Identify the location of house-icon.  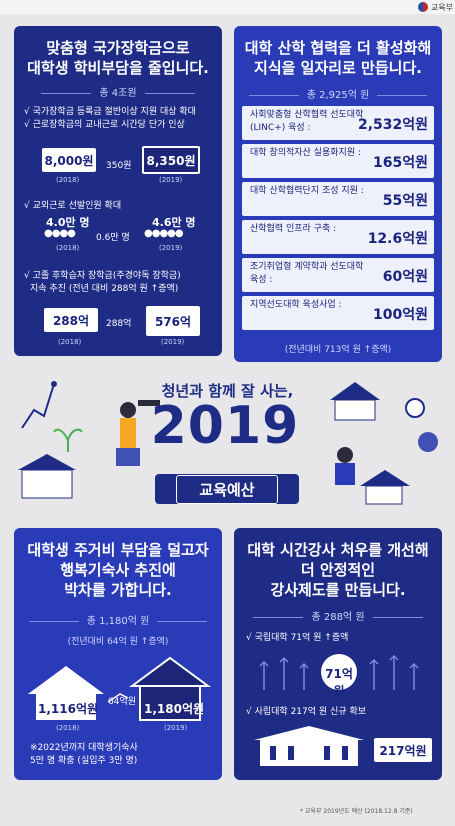
(355, 401).